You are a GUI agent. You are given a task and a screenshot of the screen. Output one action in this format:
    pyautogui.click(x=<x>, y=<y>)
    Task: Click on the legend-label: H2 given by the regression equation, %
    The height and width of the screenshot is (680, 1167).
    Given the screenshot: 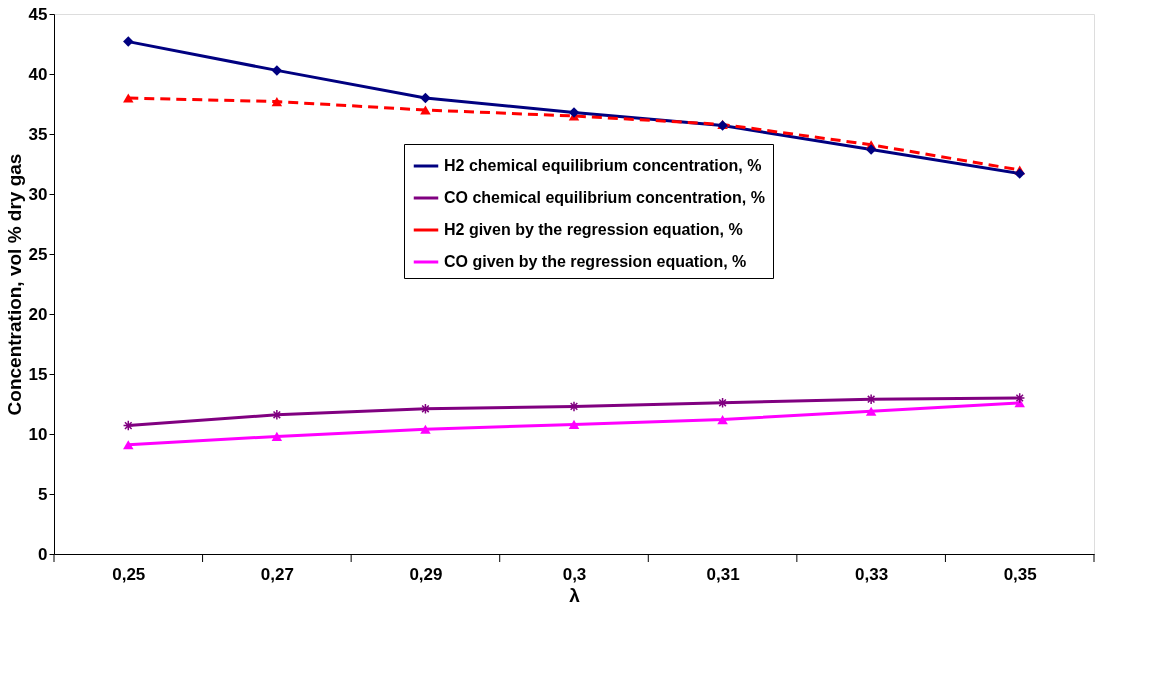 What is the action you would take?
    pyautogui.click(x=593, y=229)
    